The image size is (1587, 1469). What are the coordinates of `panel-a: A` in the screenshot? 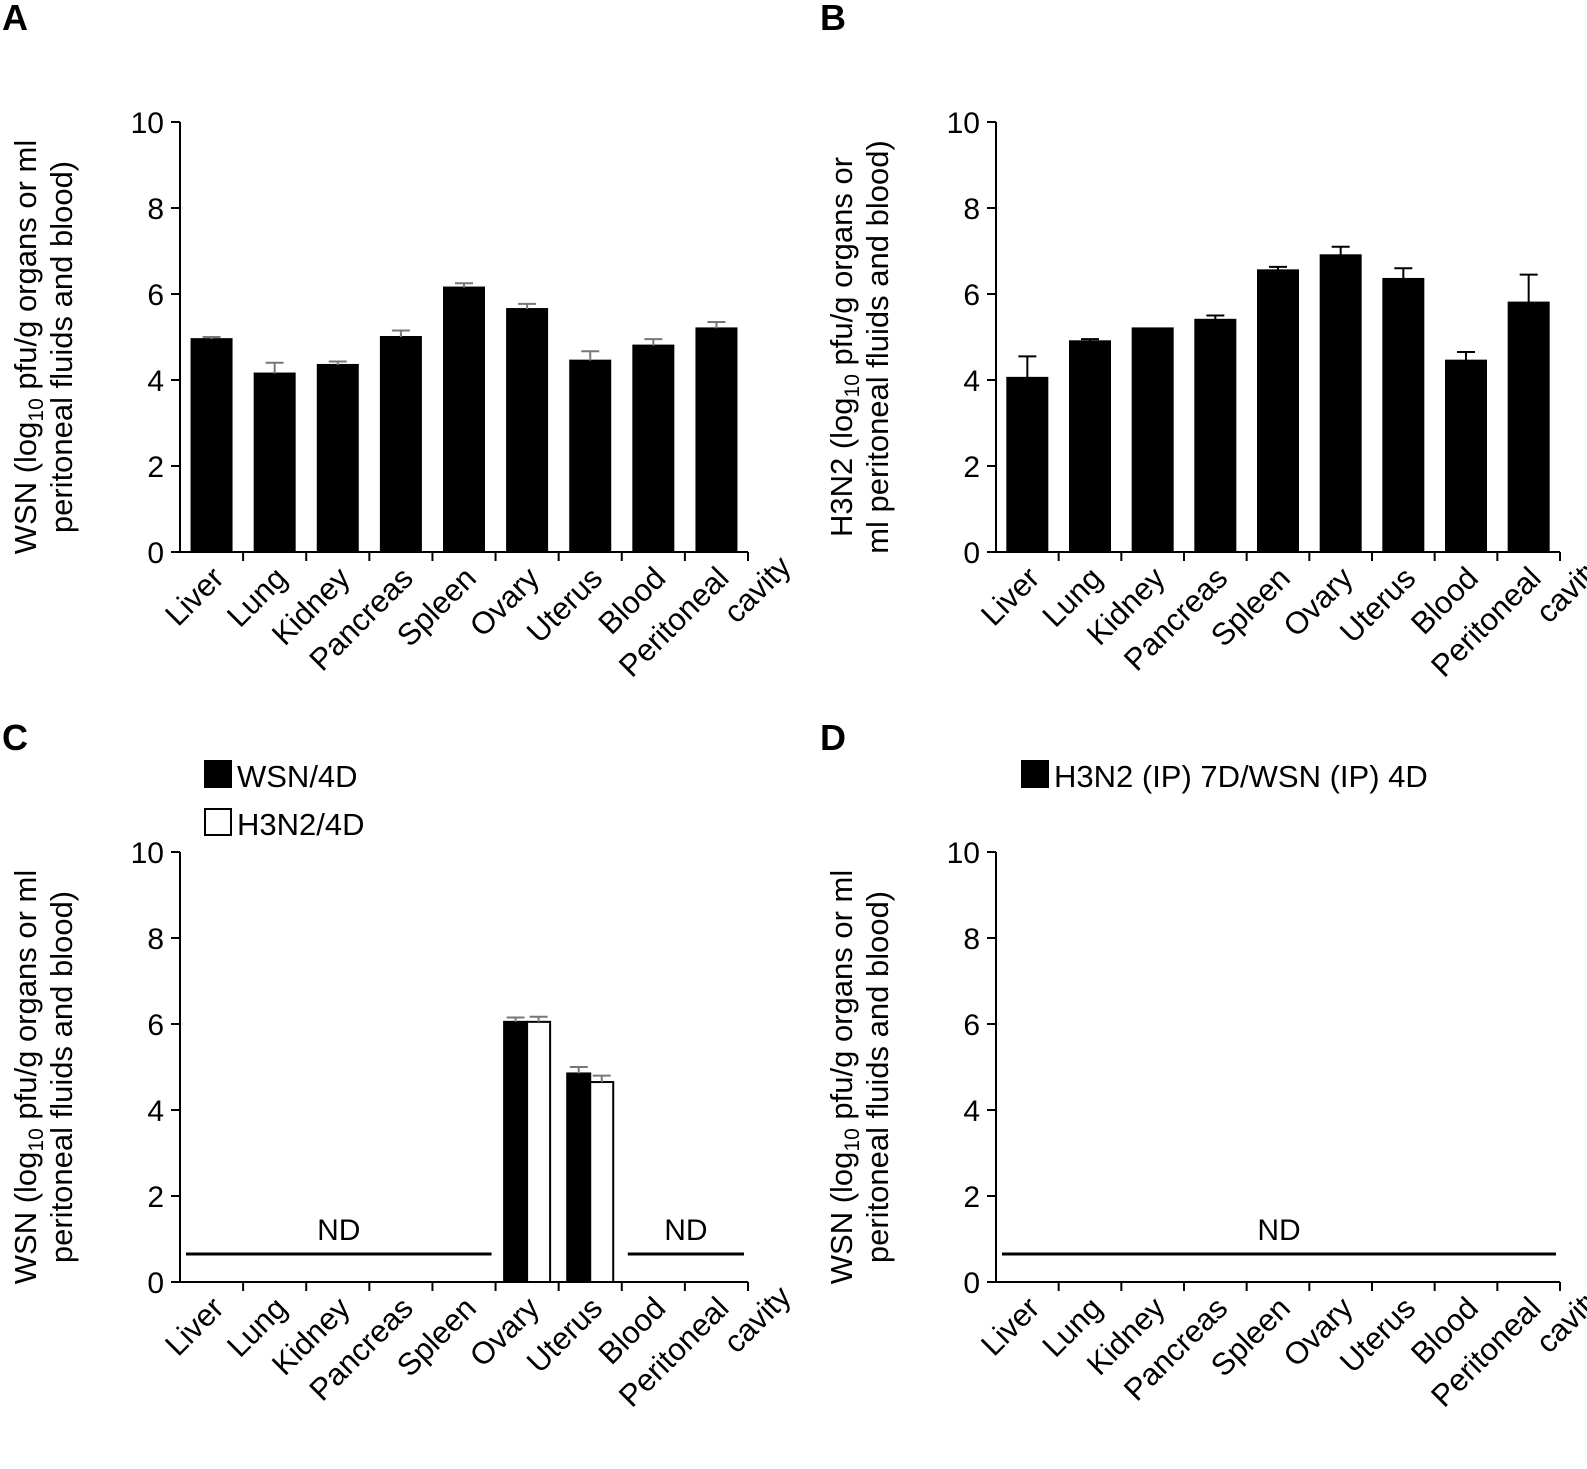 It's located at (15, 19).